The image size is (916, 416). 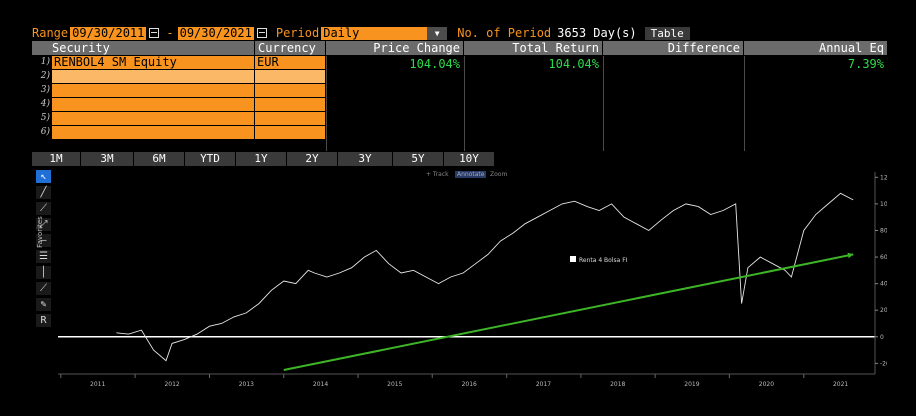 What do you see at coordinates (45, 62) in the screenshot?
I see `row-number: 1)` at bounding box center [45, 62].